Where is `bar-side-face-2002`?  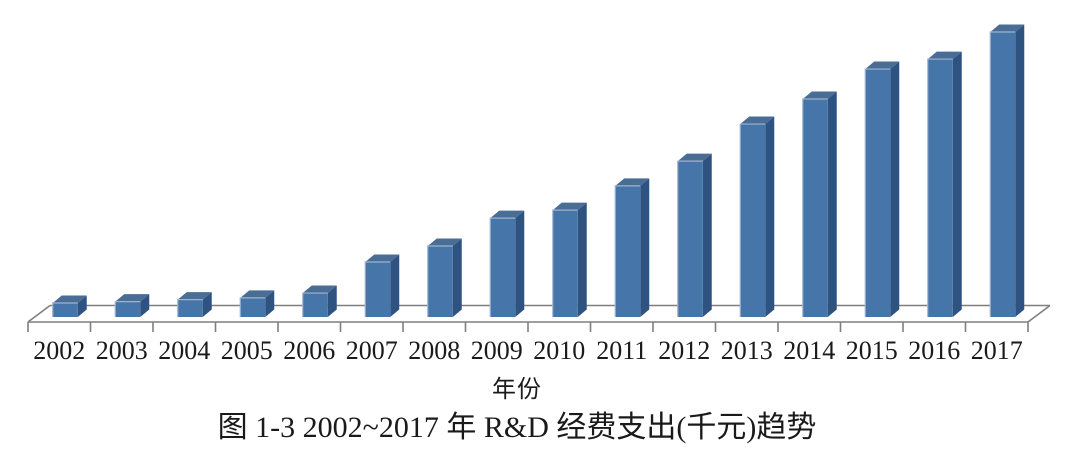 bar-side-face-2002 is located at coordinates (82, 306).